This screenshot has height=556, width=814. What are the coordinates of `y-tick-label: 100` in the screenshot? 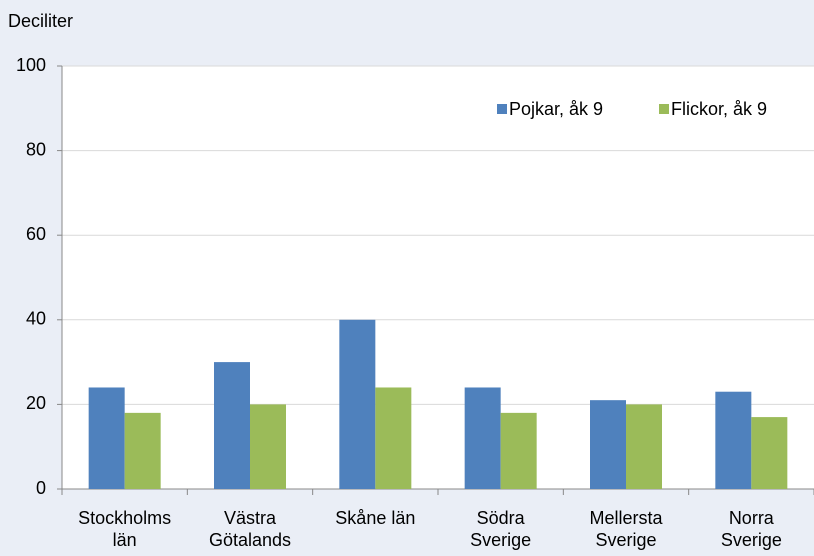 It's located at (31, 65).